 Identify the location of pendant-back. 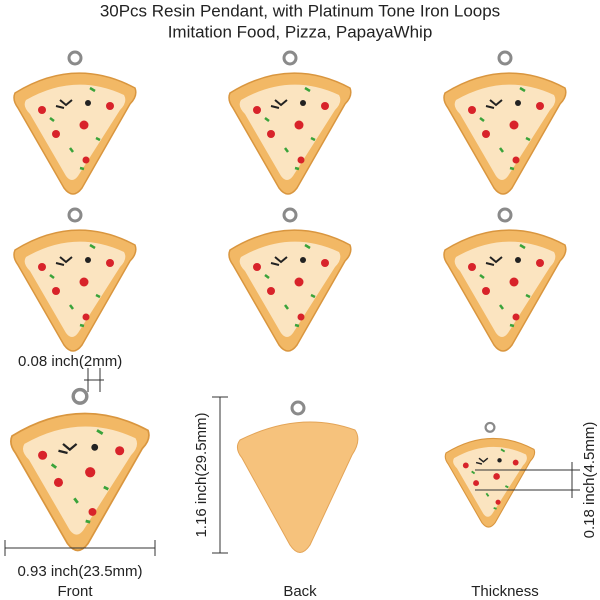
(297, 476).